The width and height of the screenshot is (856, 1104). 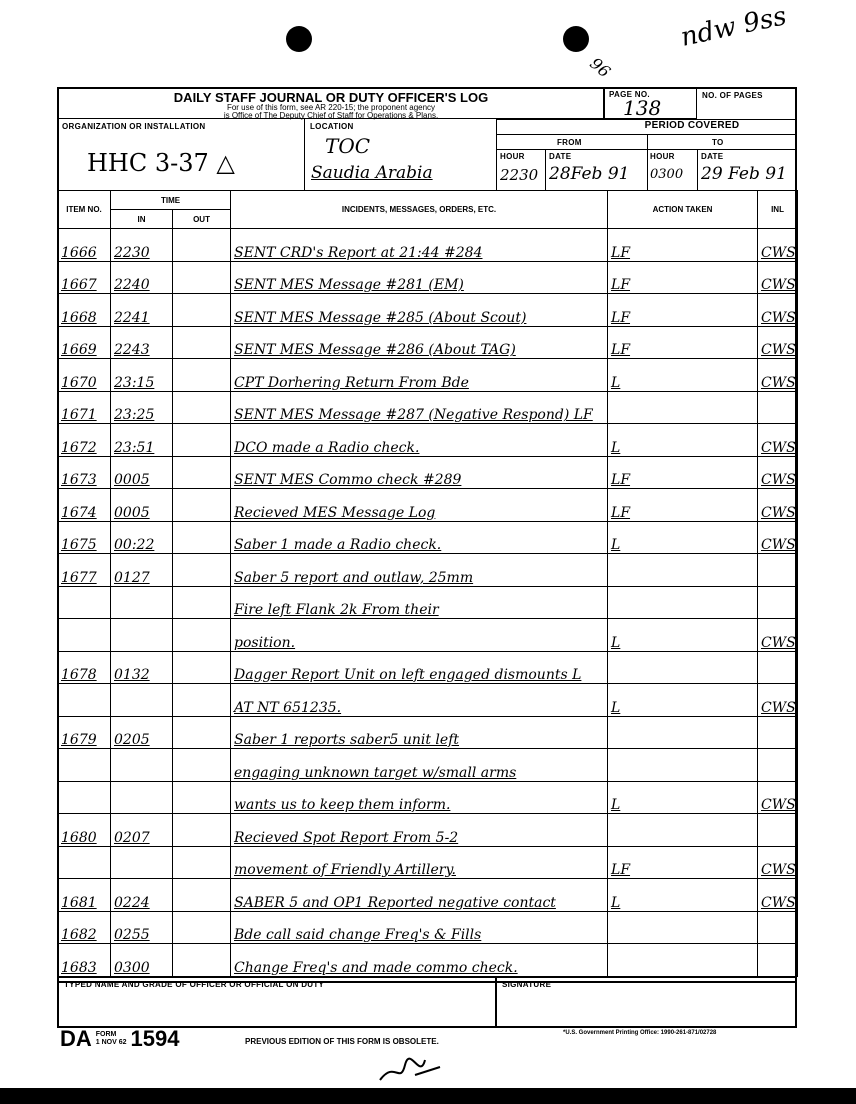 I want to click on item-no: 1681, so click(x=84, y=895).